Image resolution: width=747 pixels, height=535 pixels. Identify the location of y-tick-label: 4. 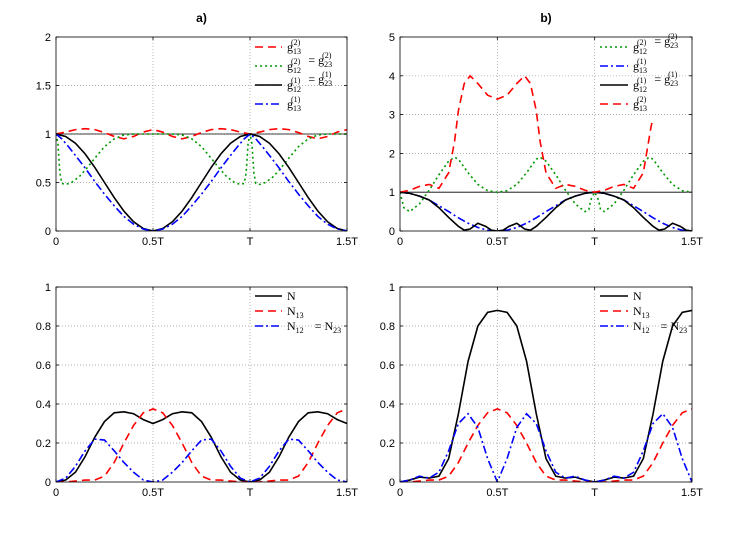
(392, 77).